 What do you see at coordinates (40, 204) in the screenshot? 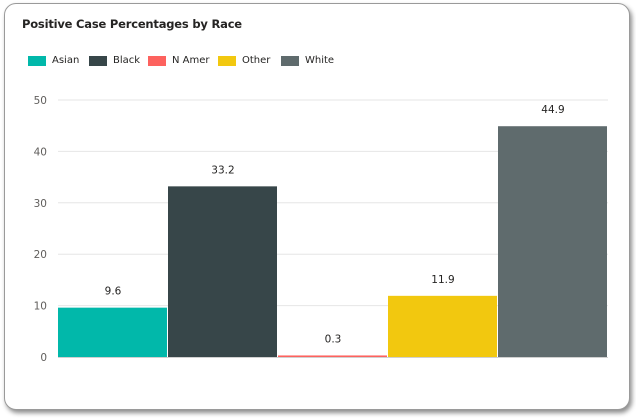
I see `y-tick-label: 30` at bounding box center [40, 204].